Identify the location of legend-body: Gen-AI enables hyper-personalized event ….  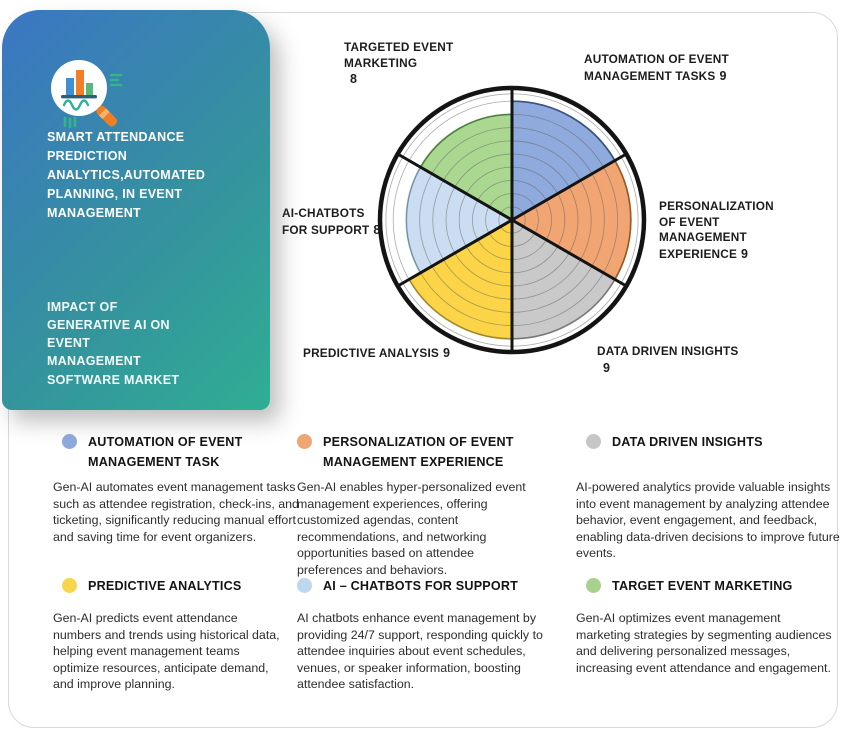
(411, 528).